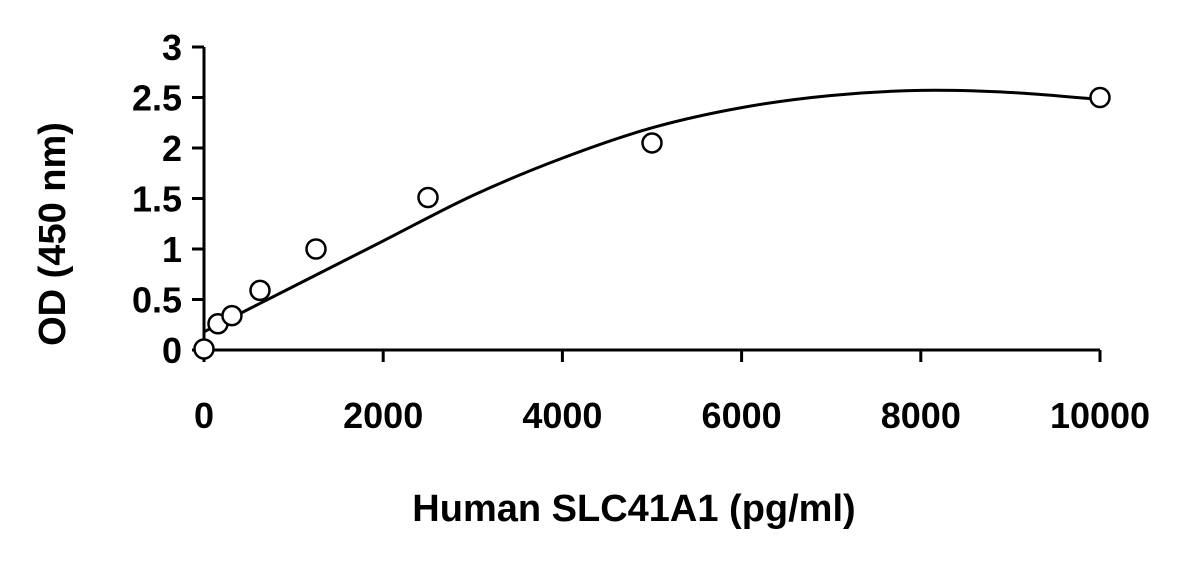 The width and height of the screenshot is (1187, 562). Describe the element at coordinates (562, 415) in the screenshot. I see `x-tick-label: 4000` at that location.